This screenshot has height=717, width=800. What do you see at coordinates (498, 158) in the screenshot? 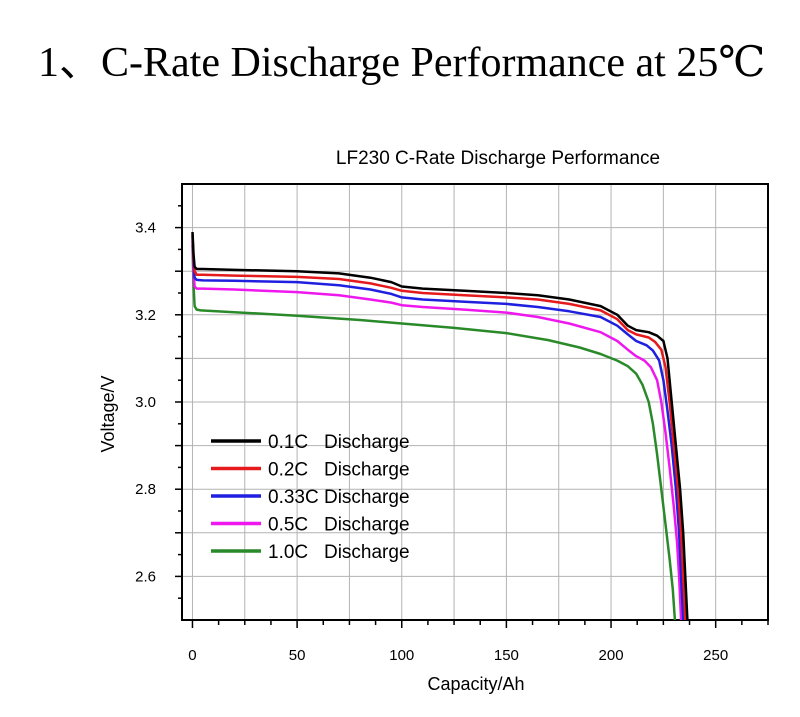
I see `chart-title: LF230 C-Rate Discharge Performance` at bounding box center [498, 158].